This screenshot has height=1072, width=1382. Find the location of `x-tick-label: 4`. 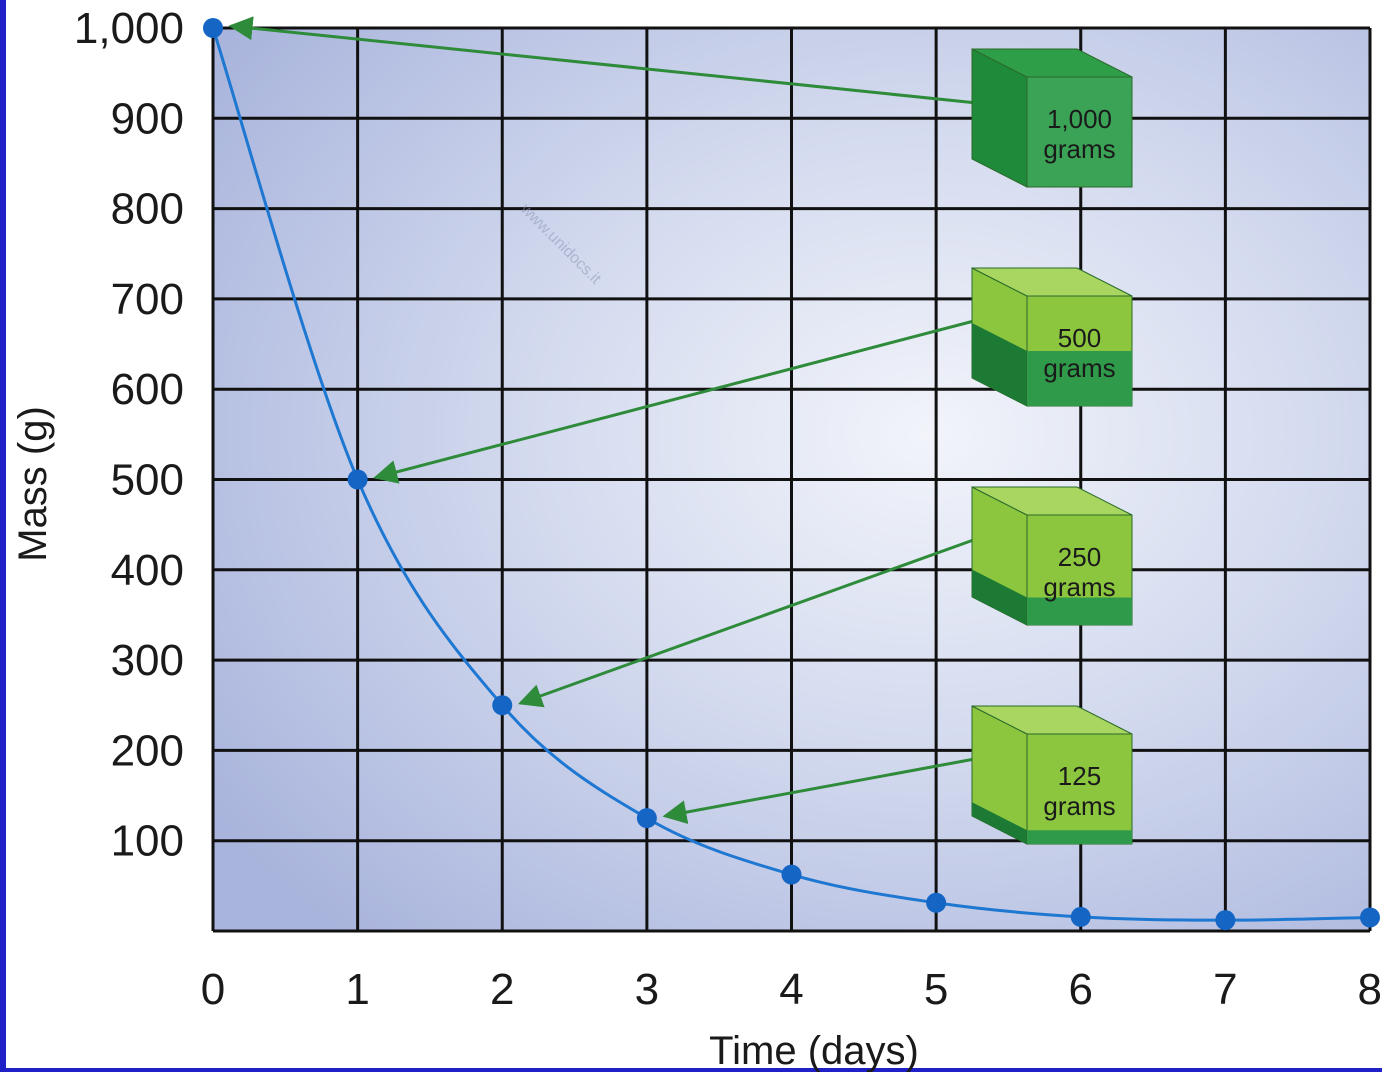

x-tick-label: 4 is located at coordinates (791, 989).